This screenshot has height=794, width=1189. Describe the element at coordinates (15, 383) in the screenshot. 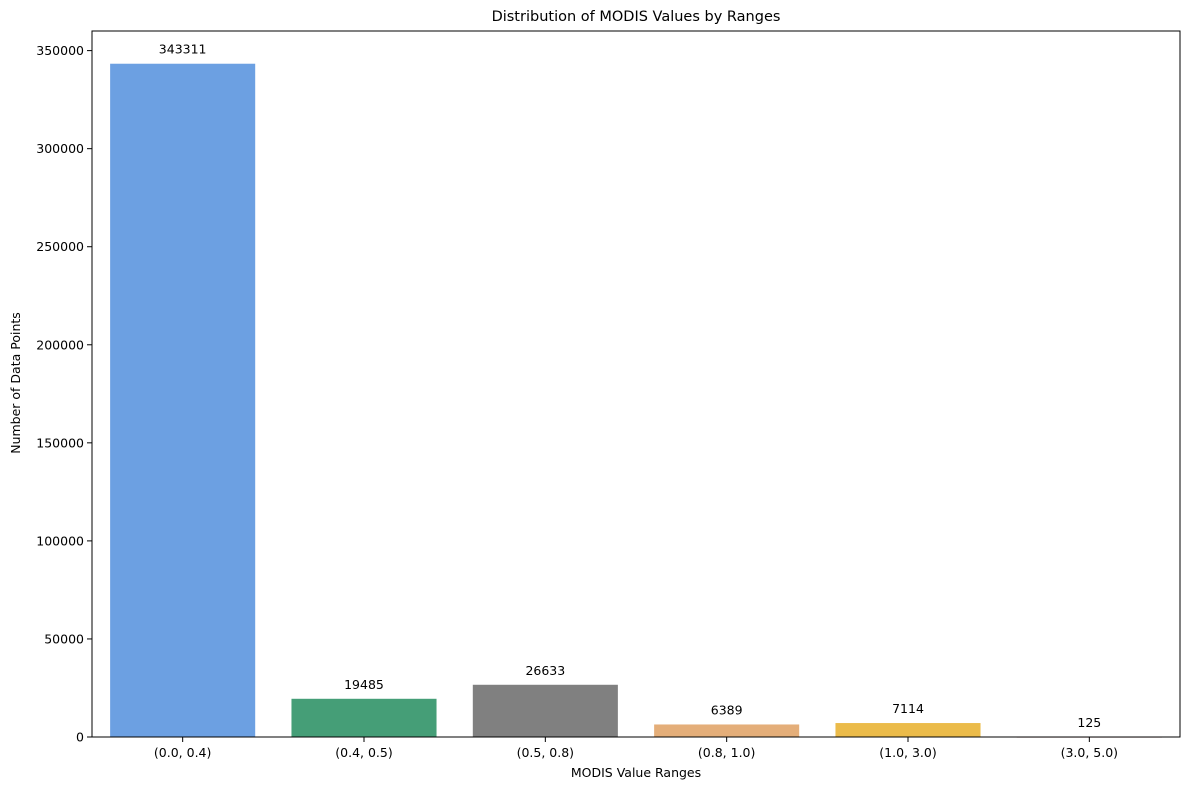

I see `y-axis-label: Number of Data Points` at that location.